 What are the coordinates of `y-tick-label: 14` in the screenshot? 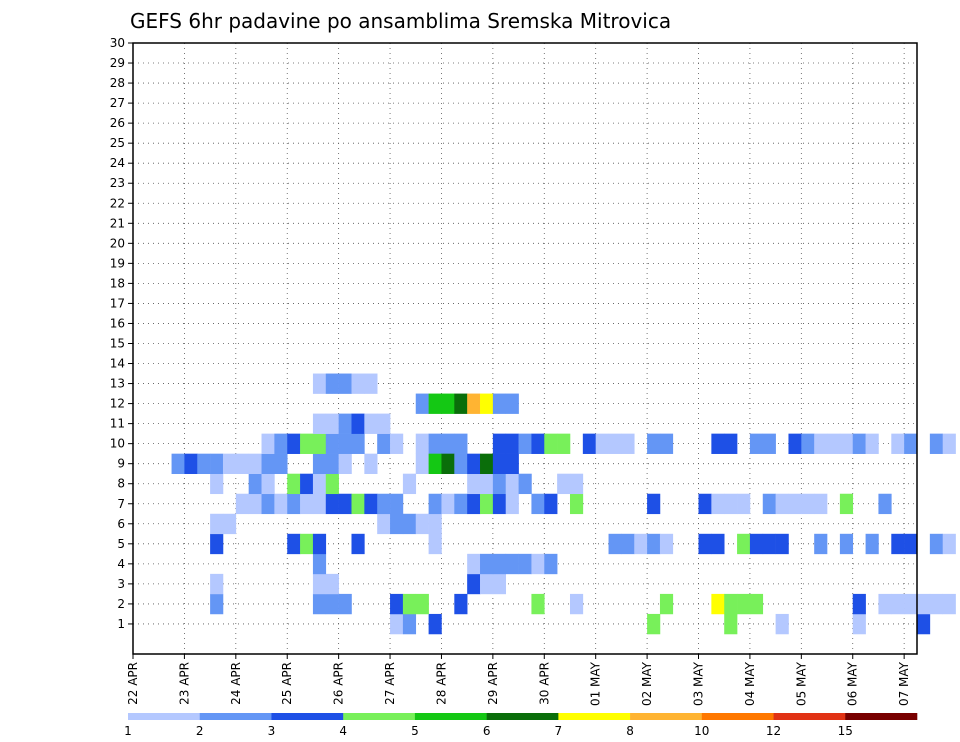 It's located at (117, 364).